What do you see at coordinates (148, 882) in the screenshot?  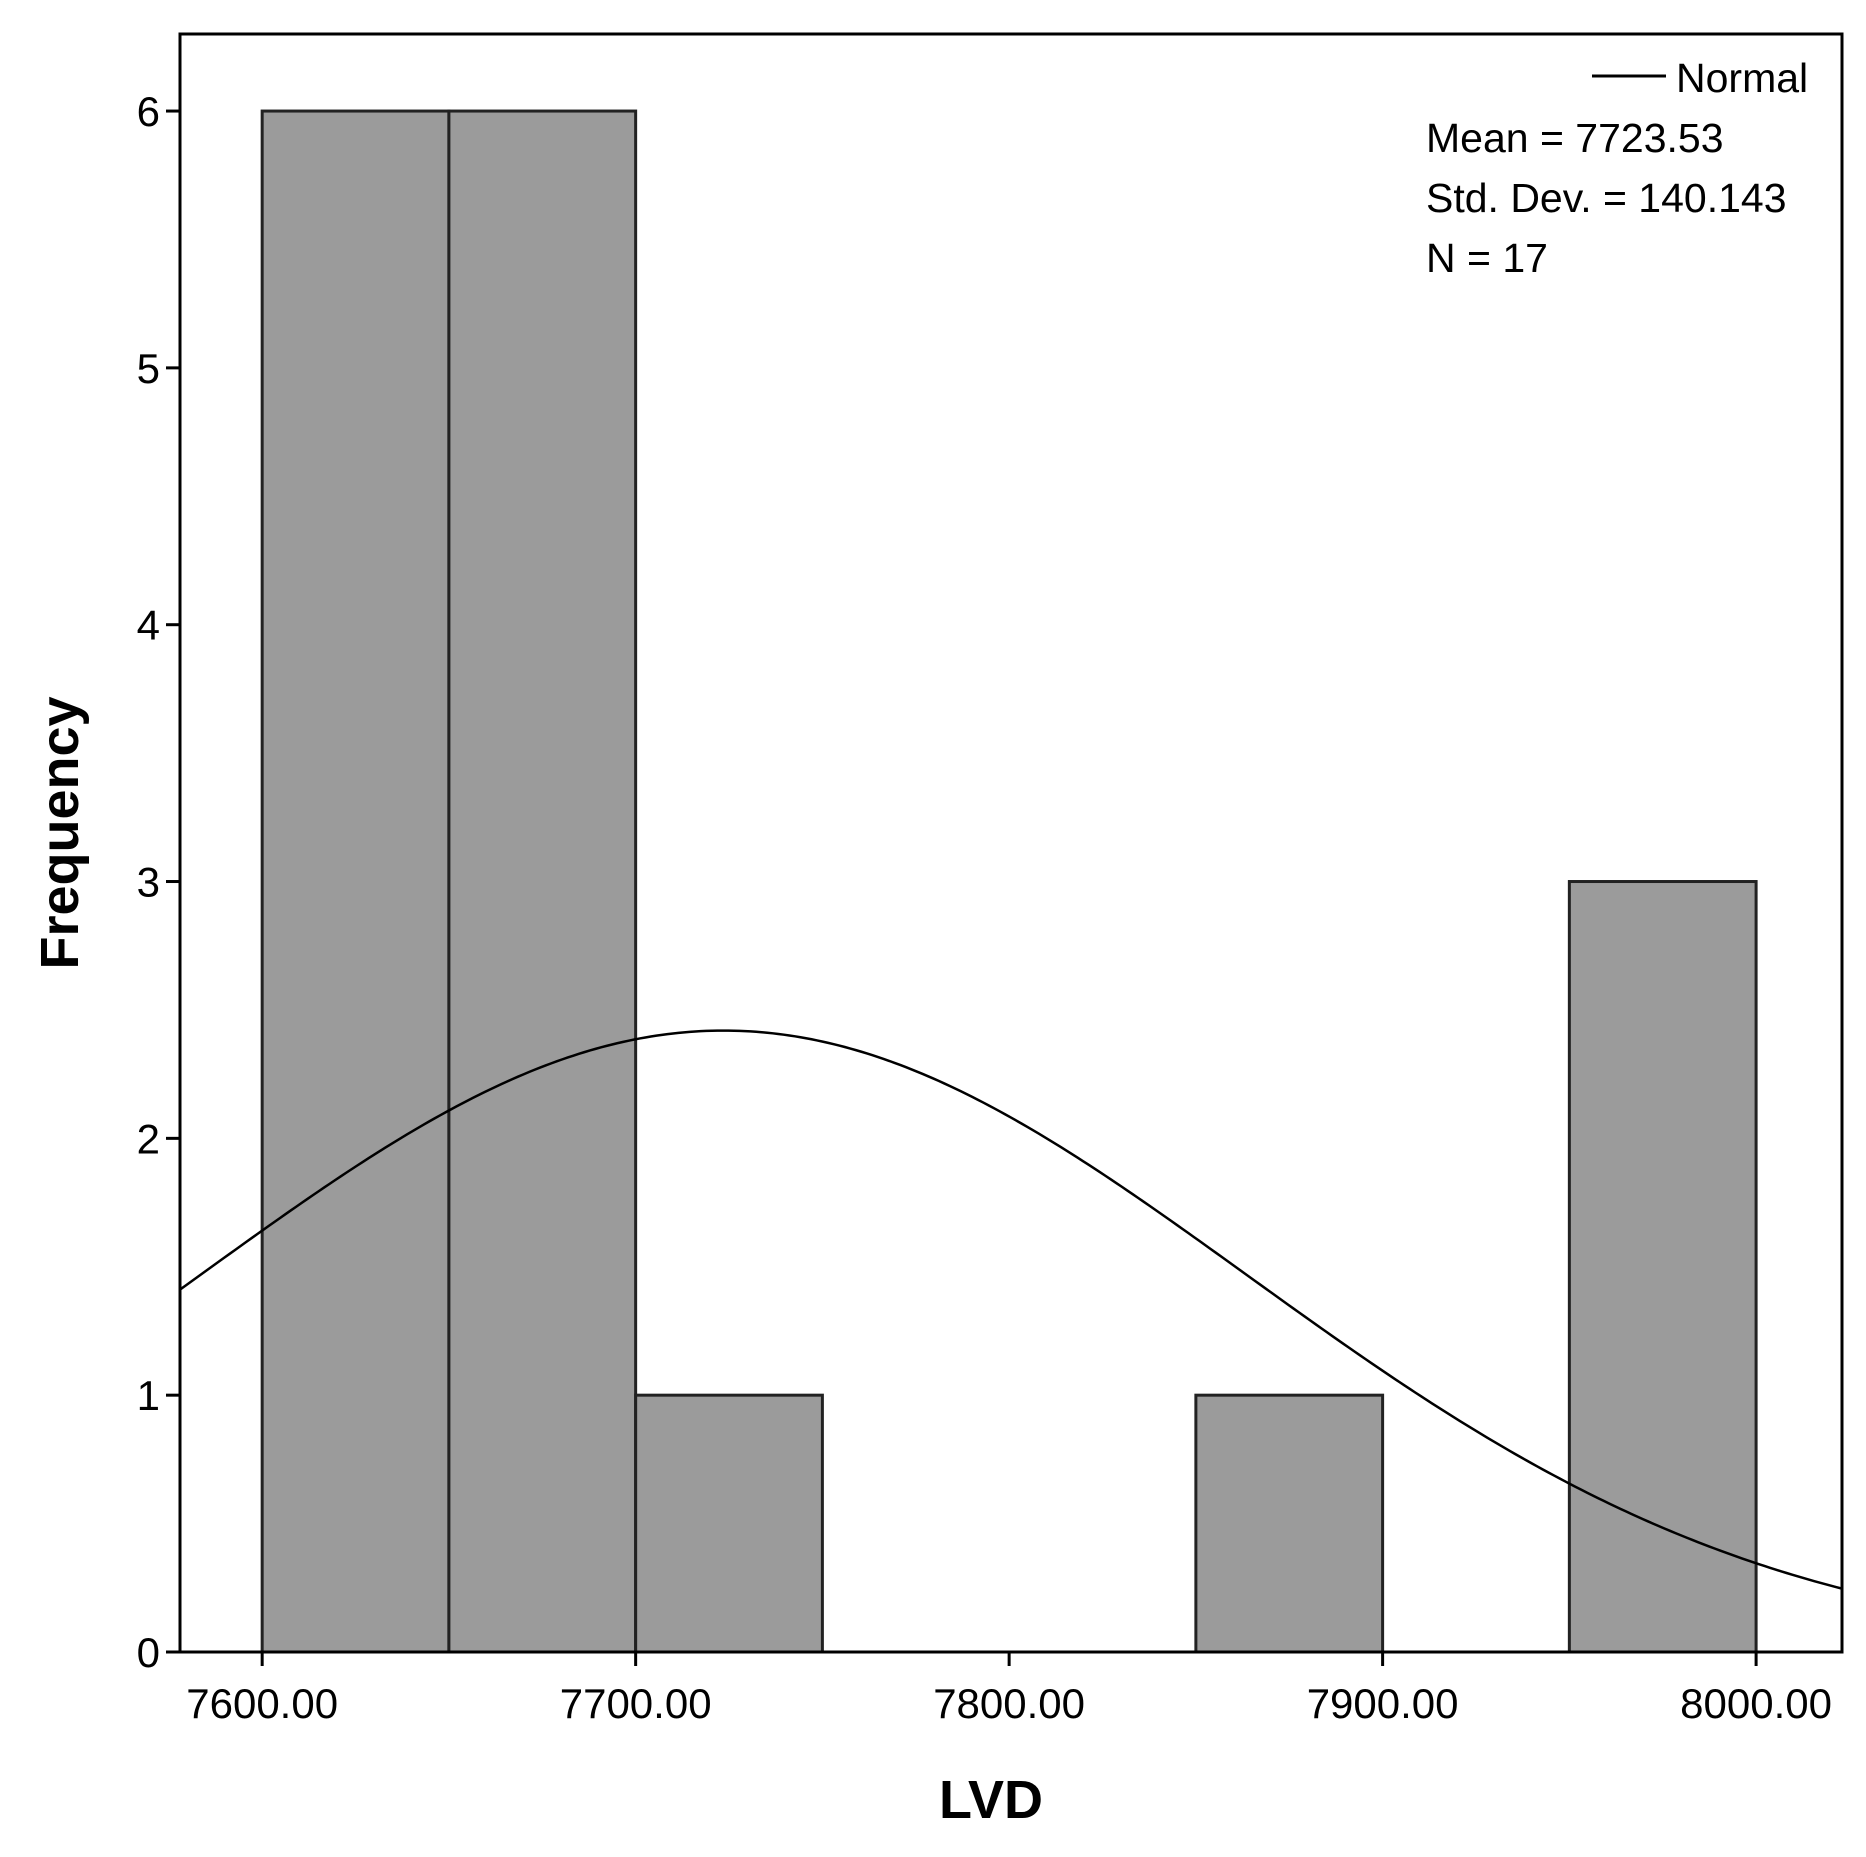 I see `y-tick-label-3: 3` at bounding box center [148, 882].